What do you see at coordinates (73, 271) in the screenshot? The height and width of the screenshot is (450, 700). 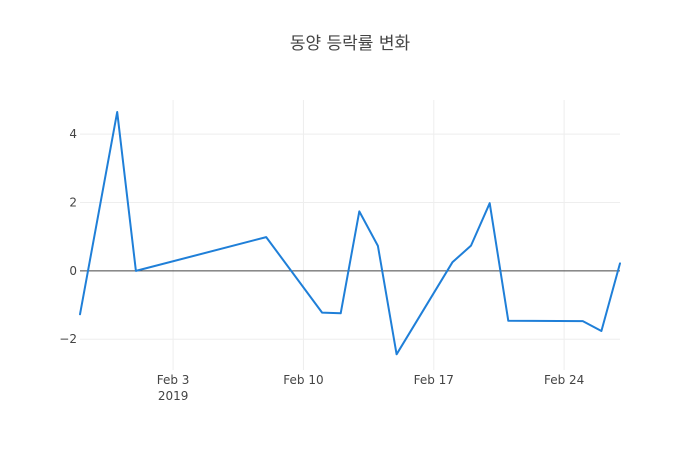 I see `y-tick-label: 0` at bounding box center [73, 271].